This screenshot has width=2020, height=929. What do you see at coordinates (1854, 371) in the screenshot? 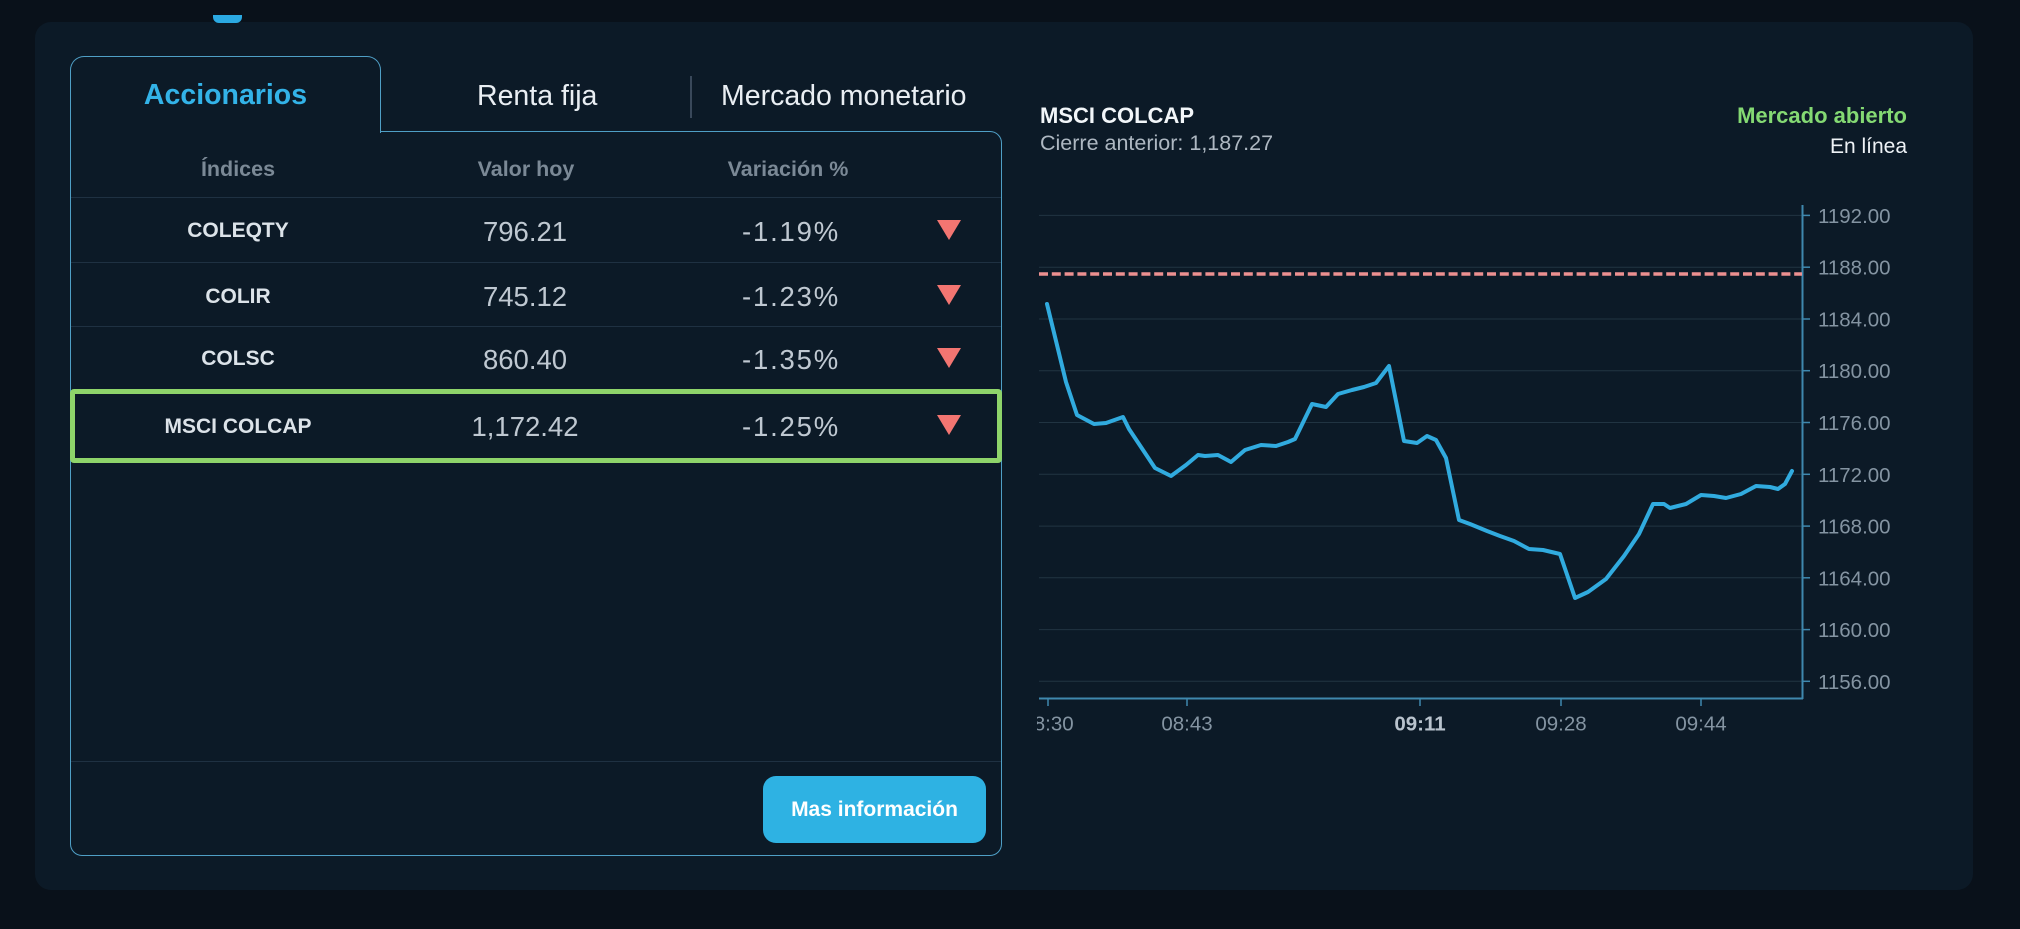
I see `svg-text: 1180.00` at bounding box center [1854, 371].